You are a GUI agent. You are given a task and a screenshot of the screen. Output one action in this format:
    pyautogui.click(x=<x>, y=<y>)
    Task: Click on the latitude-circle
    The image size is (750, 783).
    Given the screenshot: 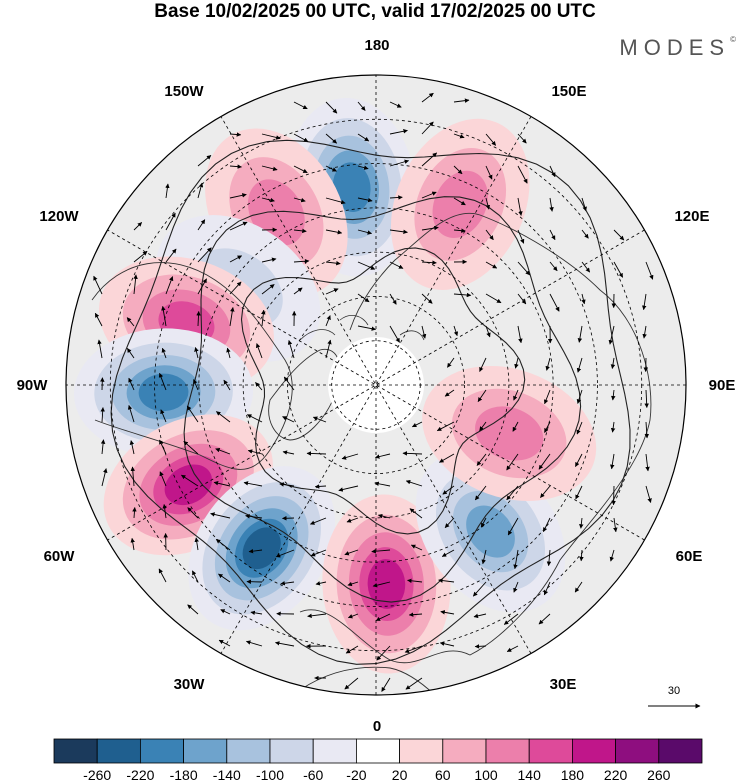 What is the action you would take?
    pyautogui.click(x=376, y=385)
    